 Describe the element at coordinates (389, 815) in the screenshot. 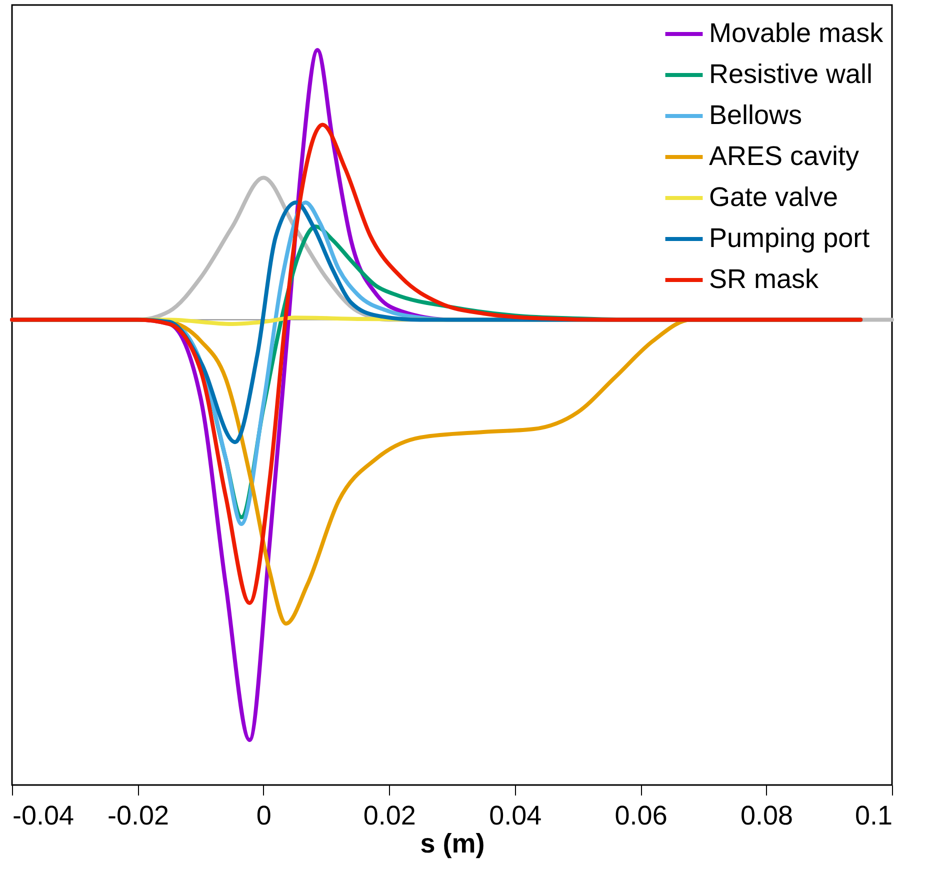

I see `x-tick-label: 0.02` at that location.